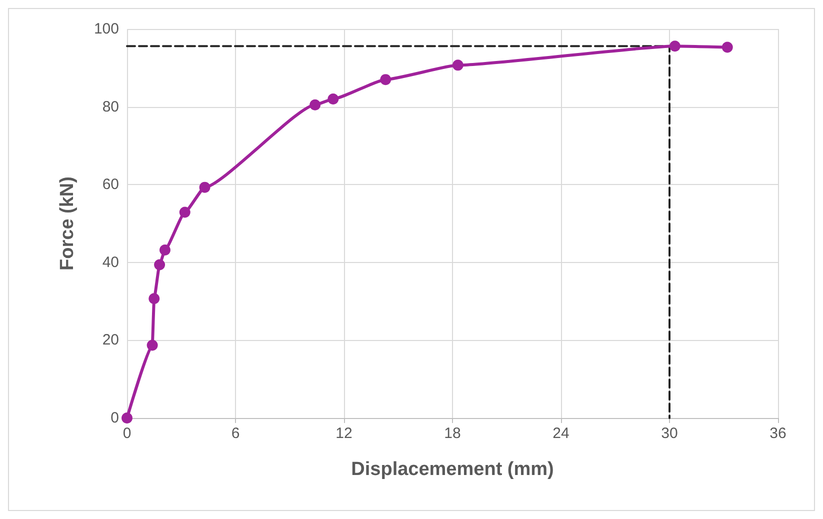 This screenshot has height=519, width=823. Describe the element at coordinates (110, 262) in the screenshot. I see `y-tick-label: 40` at that location.